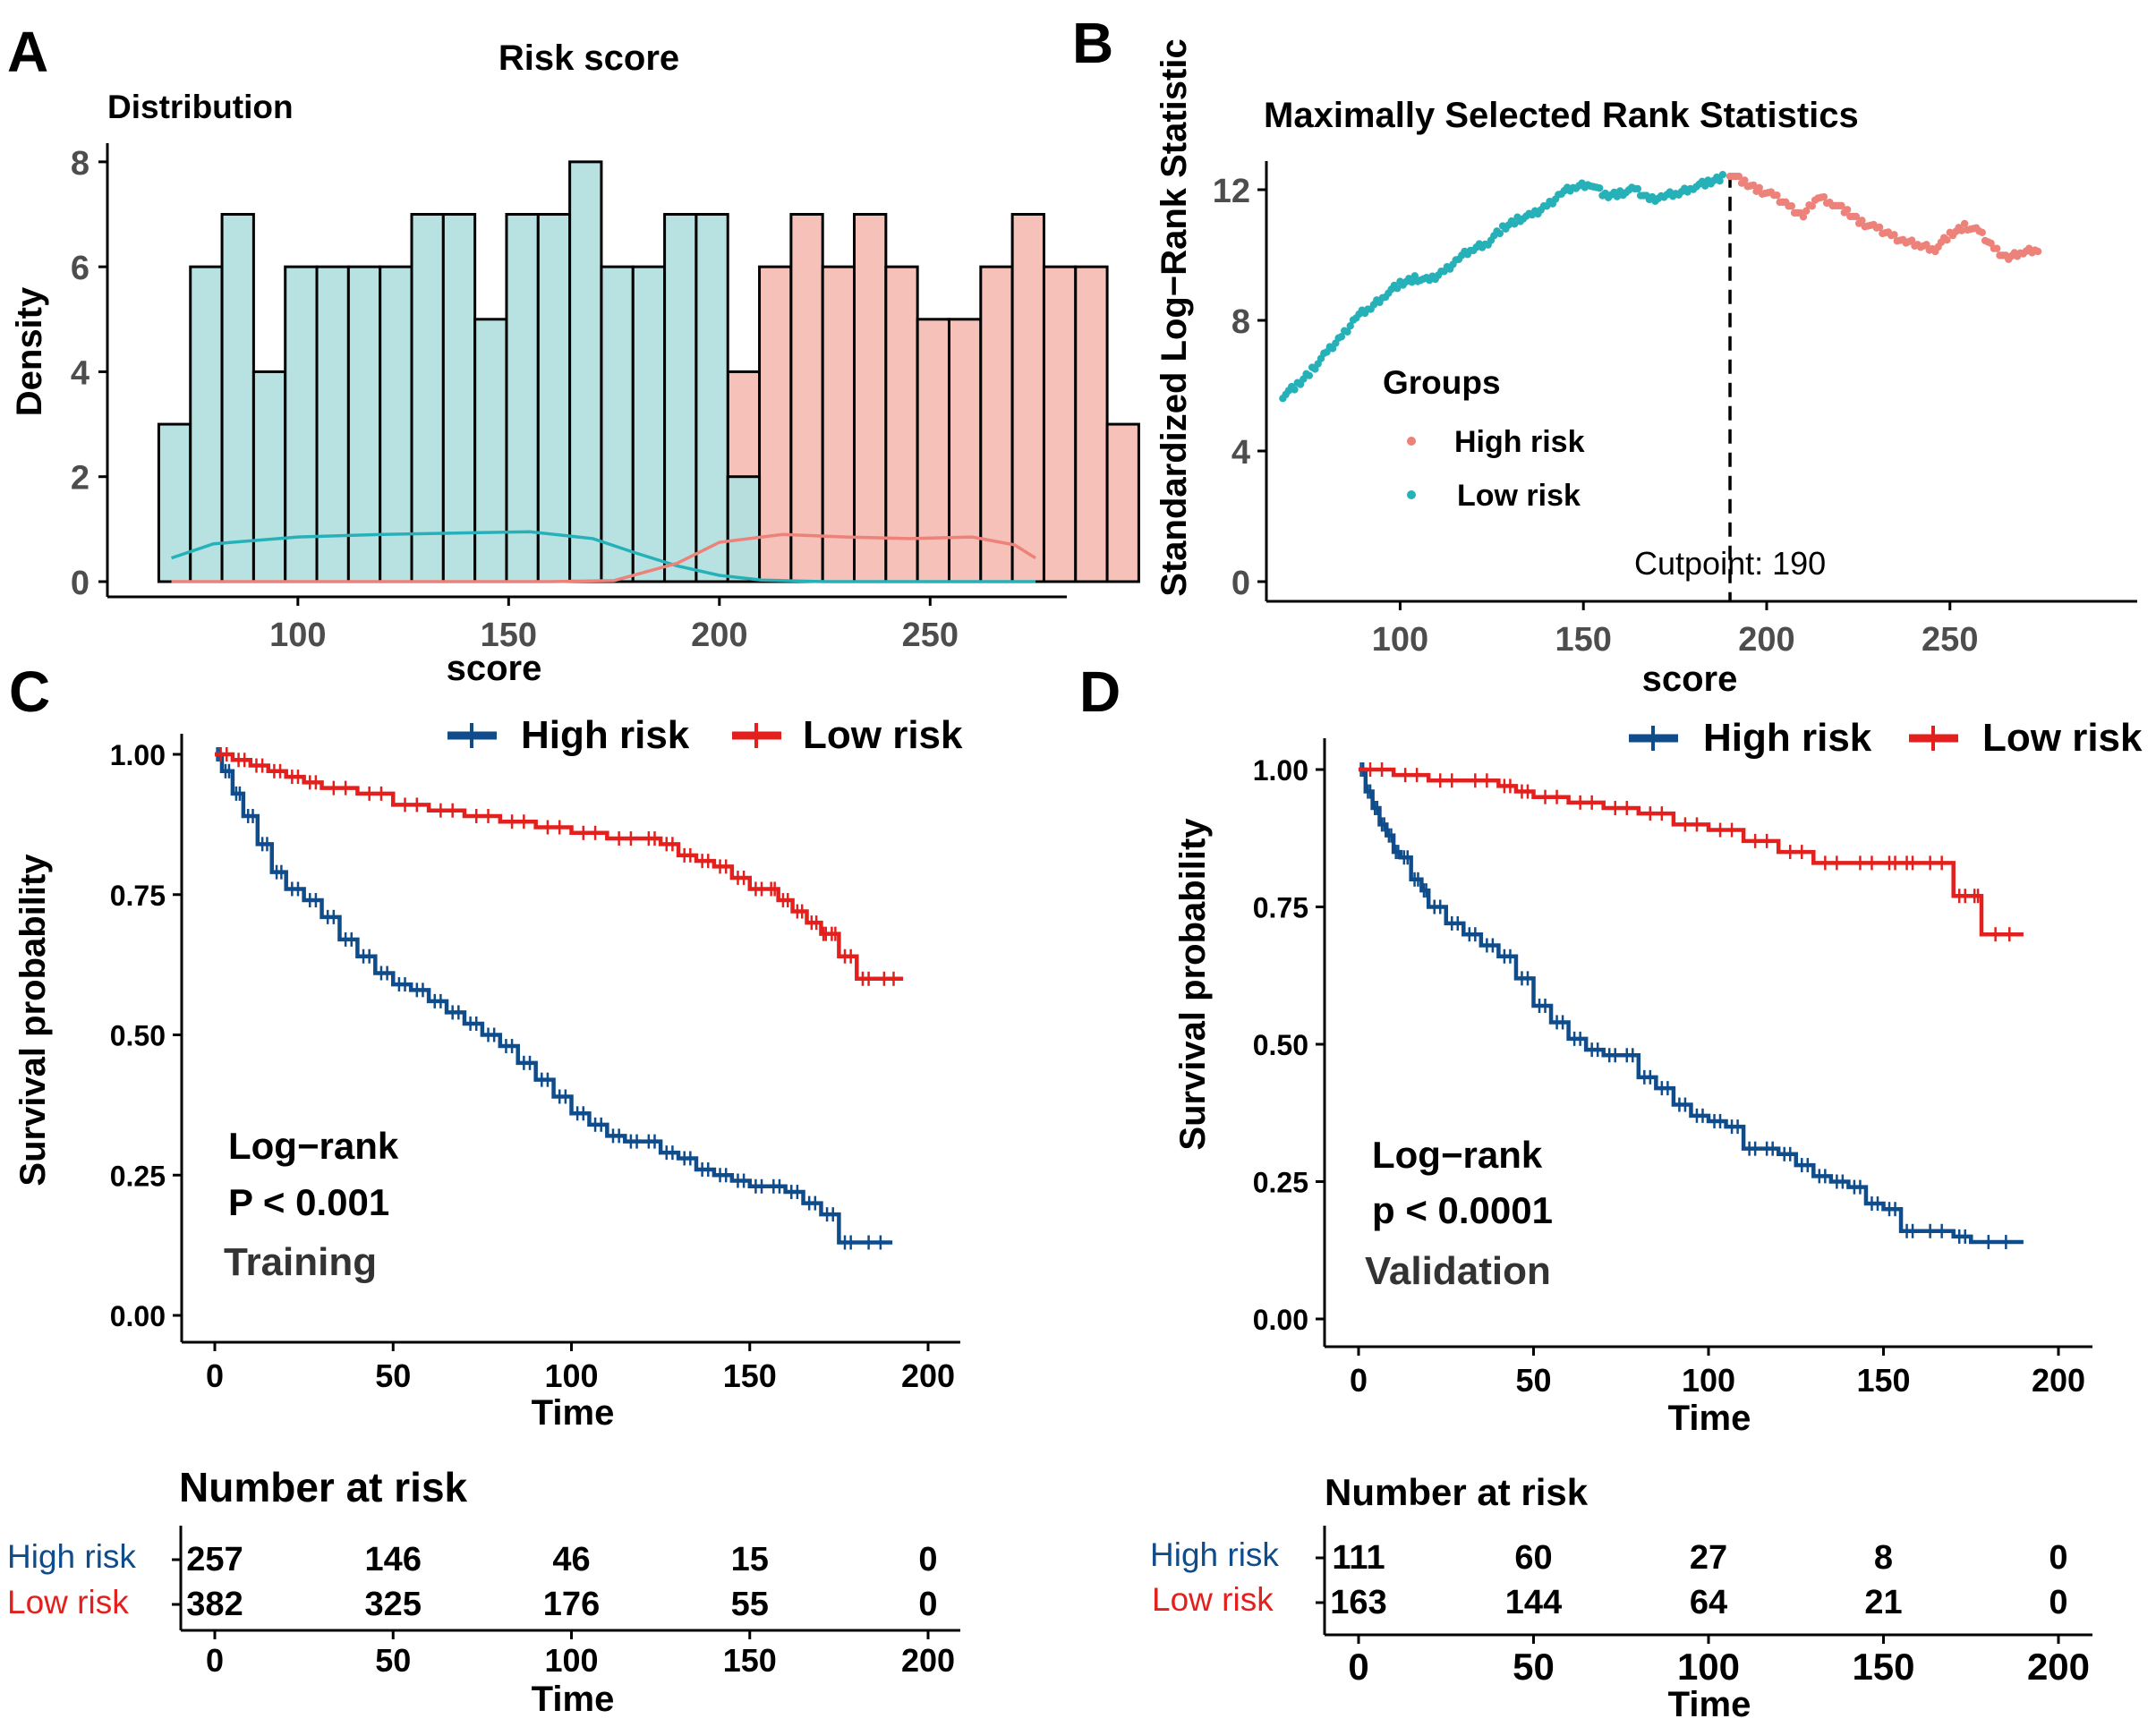 Image resolution: width=2156 pixels, height=1727 pixels. I want to click on panel-c-risk-xlabel: Time, so click(573, 1700).